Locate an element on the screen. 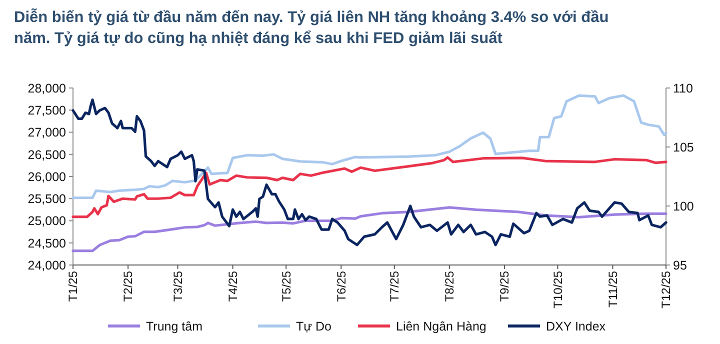 Image resolution: width=720 pixels, height=344 pixels. y-tick-label: 27,000 is located at coordinates (47, 133).